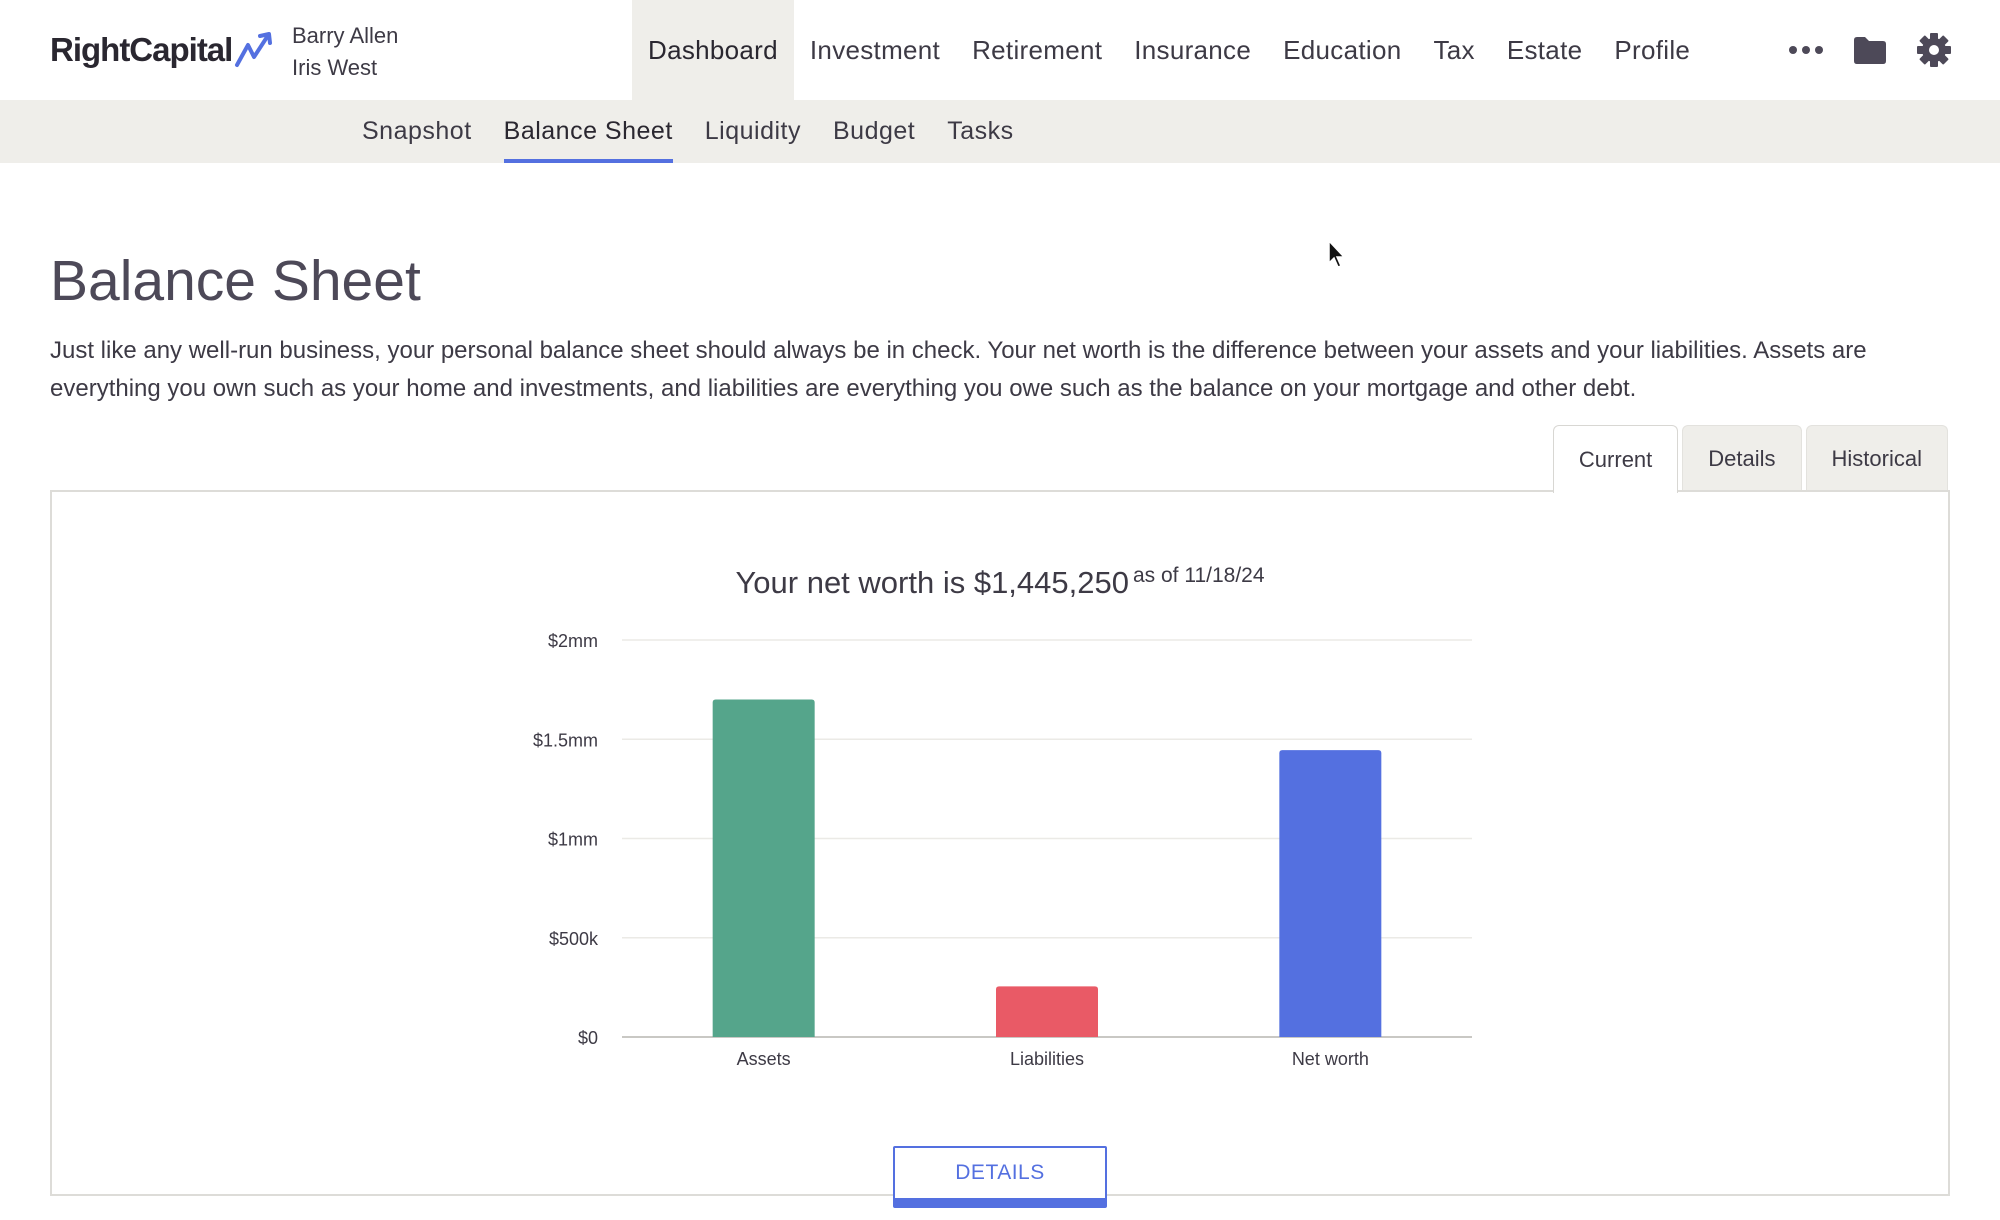  Describe the element at coordinates (1454, 49) in the screenshot. I see `nav-tax: Tax` at that location.